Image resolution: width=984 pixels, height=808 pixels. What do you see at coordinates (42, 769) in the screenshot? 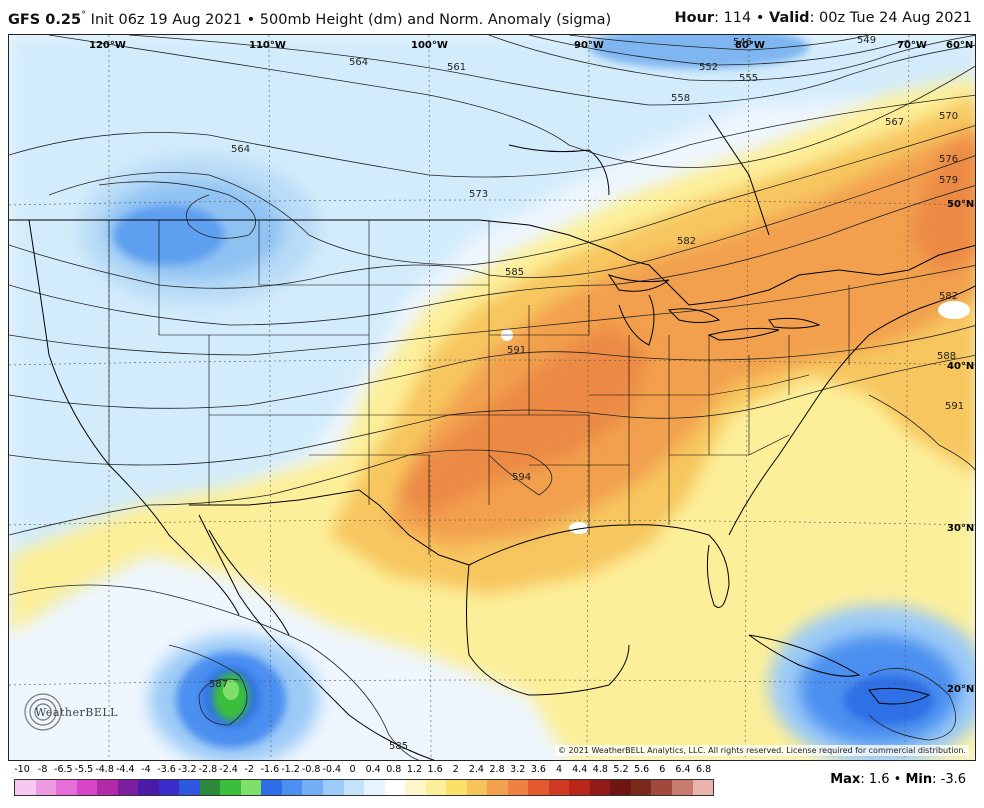
I see `colorbar-label: -8` at bounding box center [42, 769].